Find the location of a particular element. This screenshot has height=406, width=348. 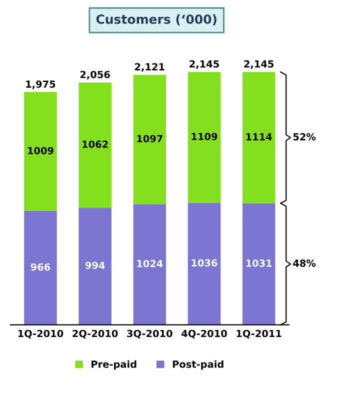

data-label: 1009 is located at coordinates (41, 150).